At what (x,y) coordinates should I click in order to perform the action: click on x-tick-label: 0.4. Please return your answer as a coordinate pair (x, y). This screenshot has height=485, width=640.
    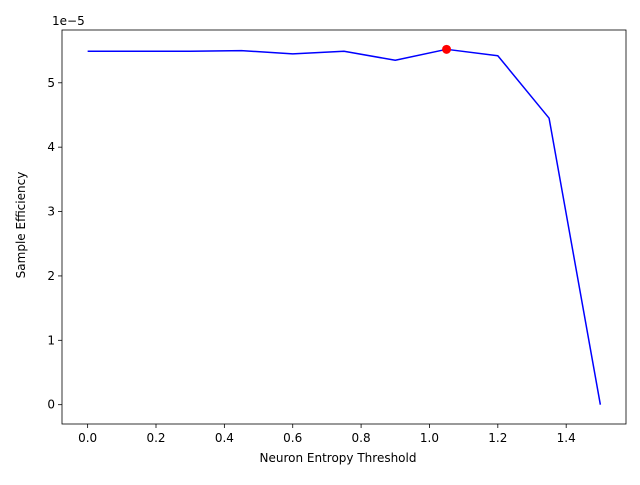
    Looking at the image, I should click on (224, 438).